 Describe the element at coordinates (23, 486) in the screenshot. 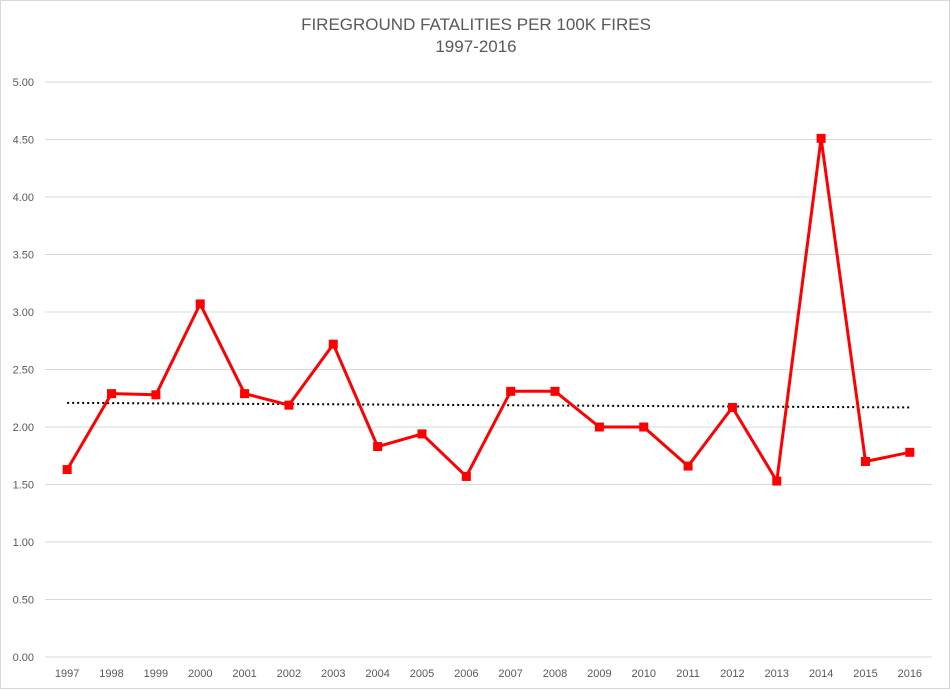

I see `y-tick-label: 1.50` at that location.